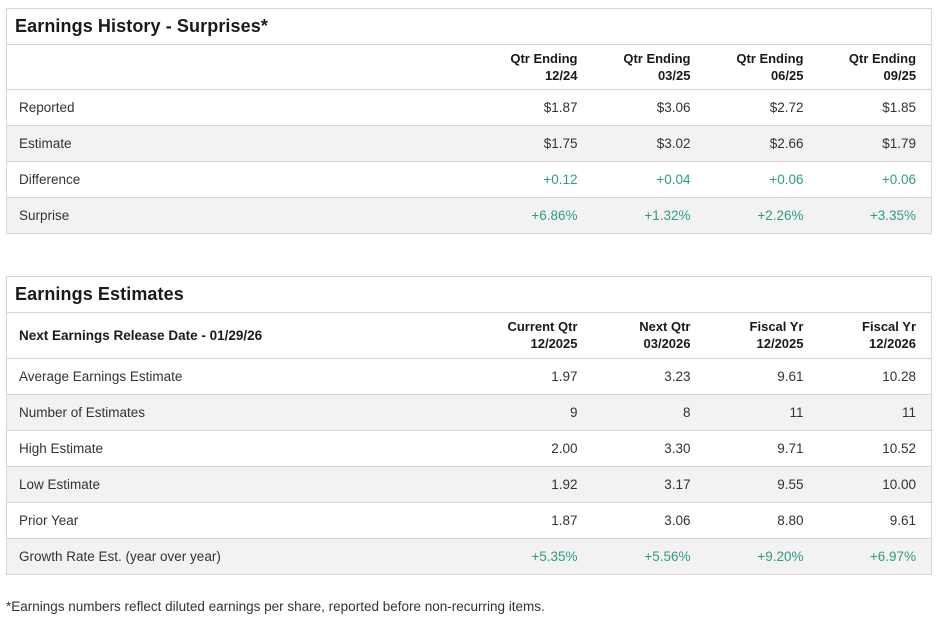 The width and height of the screenshot is (940, 619). I want to click on cell-value: $2.66, so click(786, 144).